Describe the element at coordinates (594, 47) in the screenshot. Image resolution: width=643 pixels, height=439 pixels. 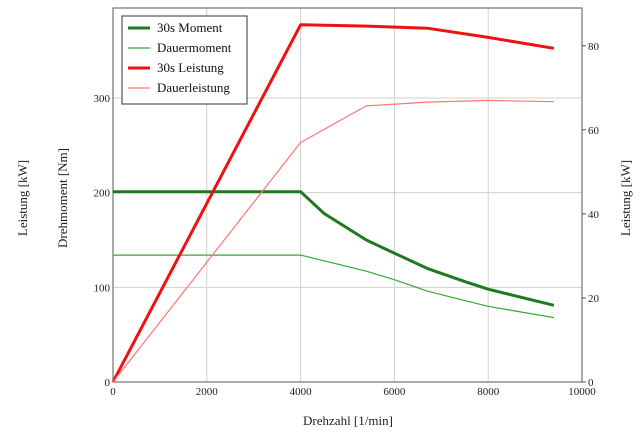
I see `y-right-tick-label: 80` at that location.